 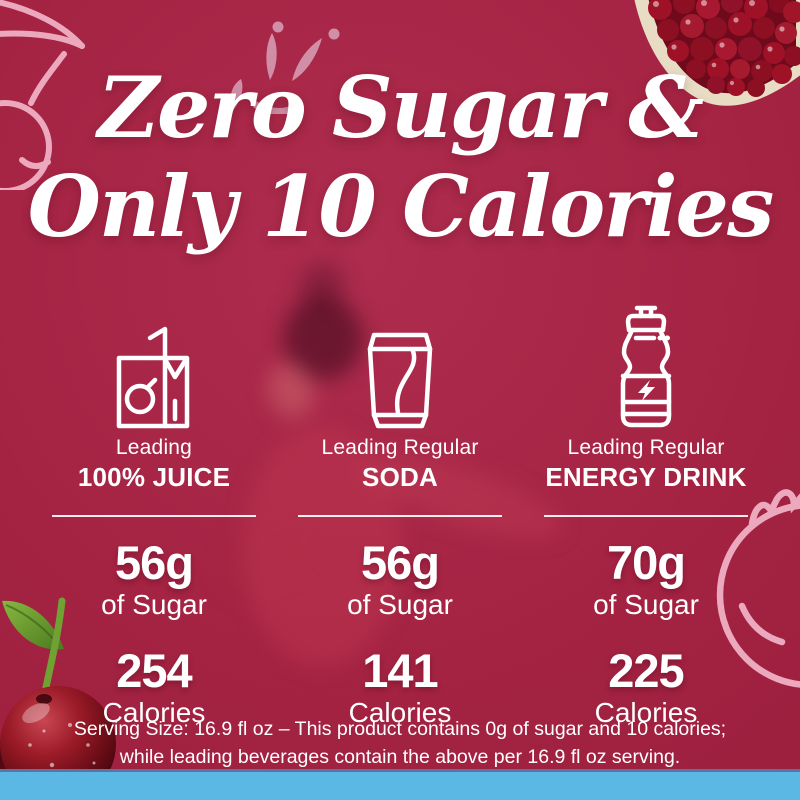 I want to click on column-label-line1: Leading, so click(x=154, y=447).